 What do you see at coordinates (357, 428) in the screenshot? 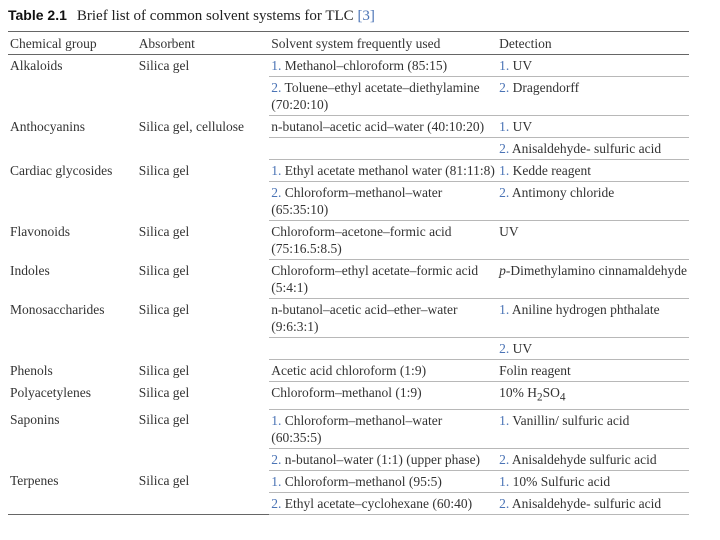
I see `solvent-text: Chloroform–methanol–water (60:35:5)` at bounding box center [357, 428].